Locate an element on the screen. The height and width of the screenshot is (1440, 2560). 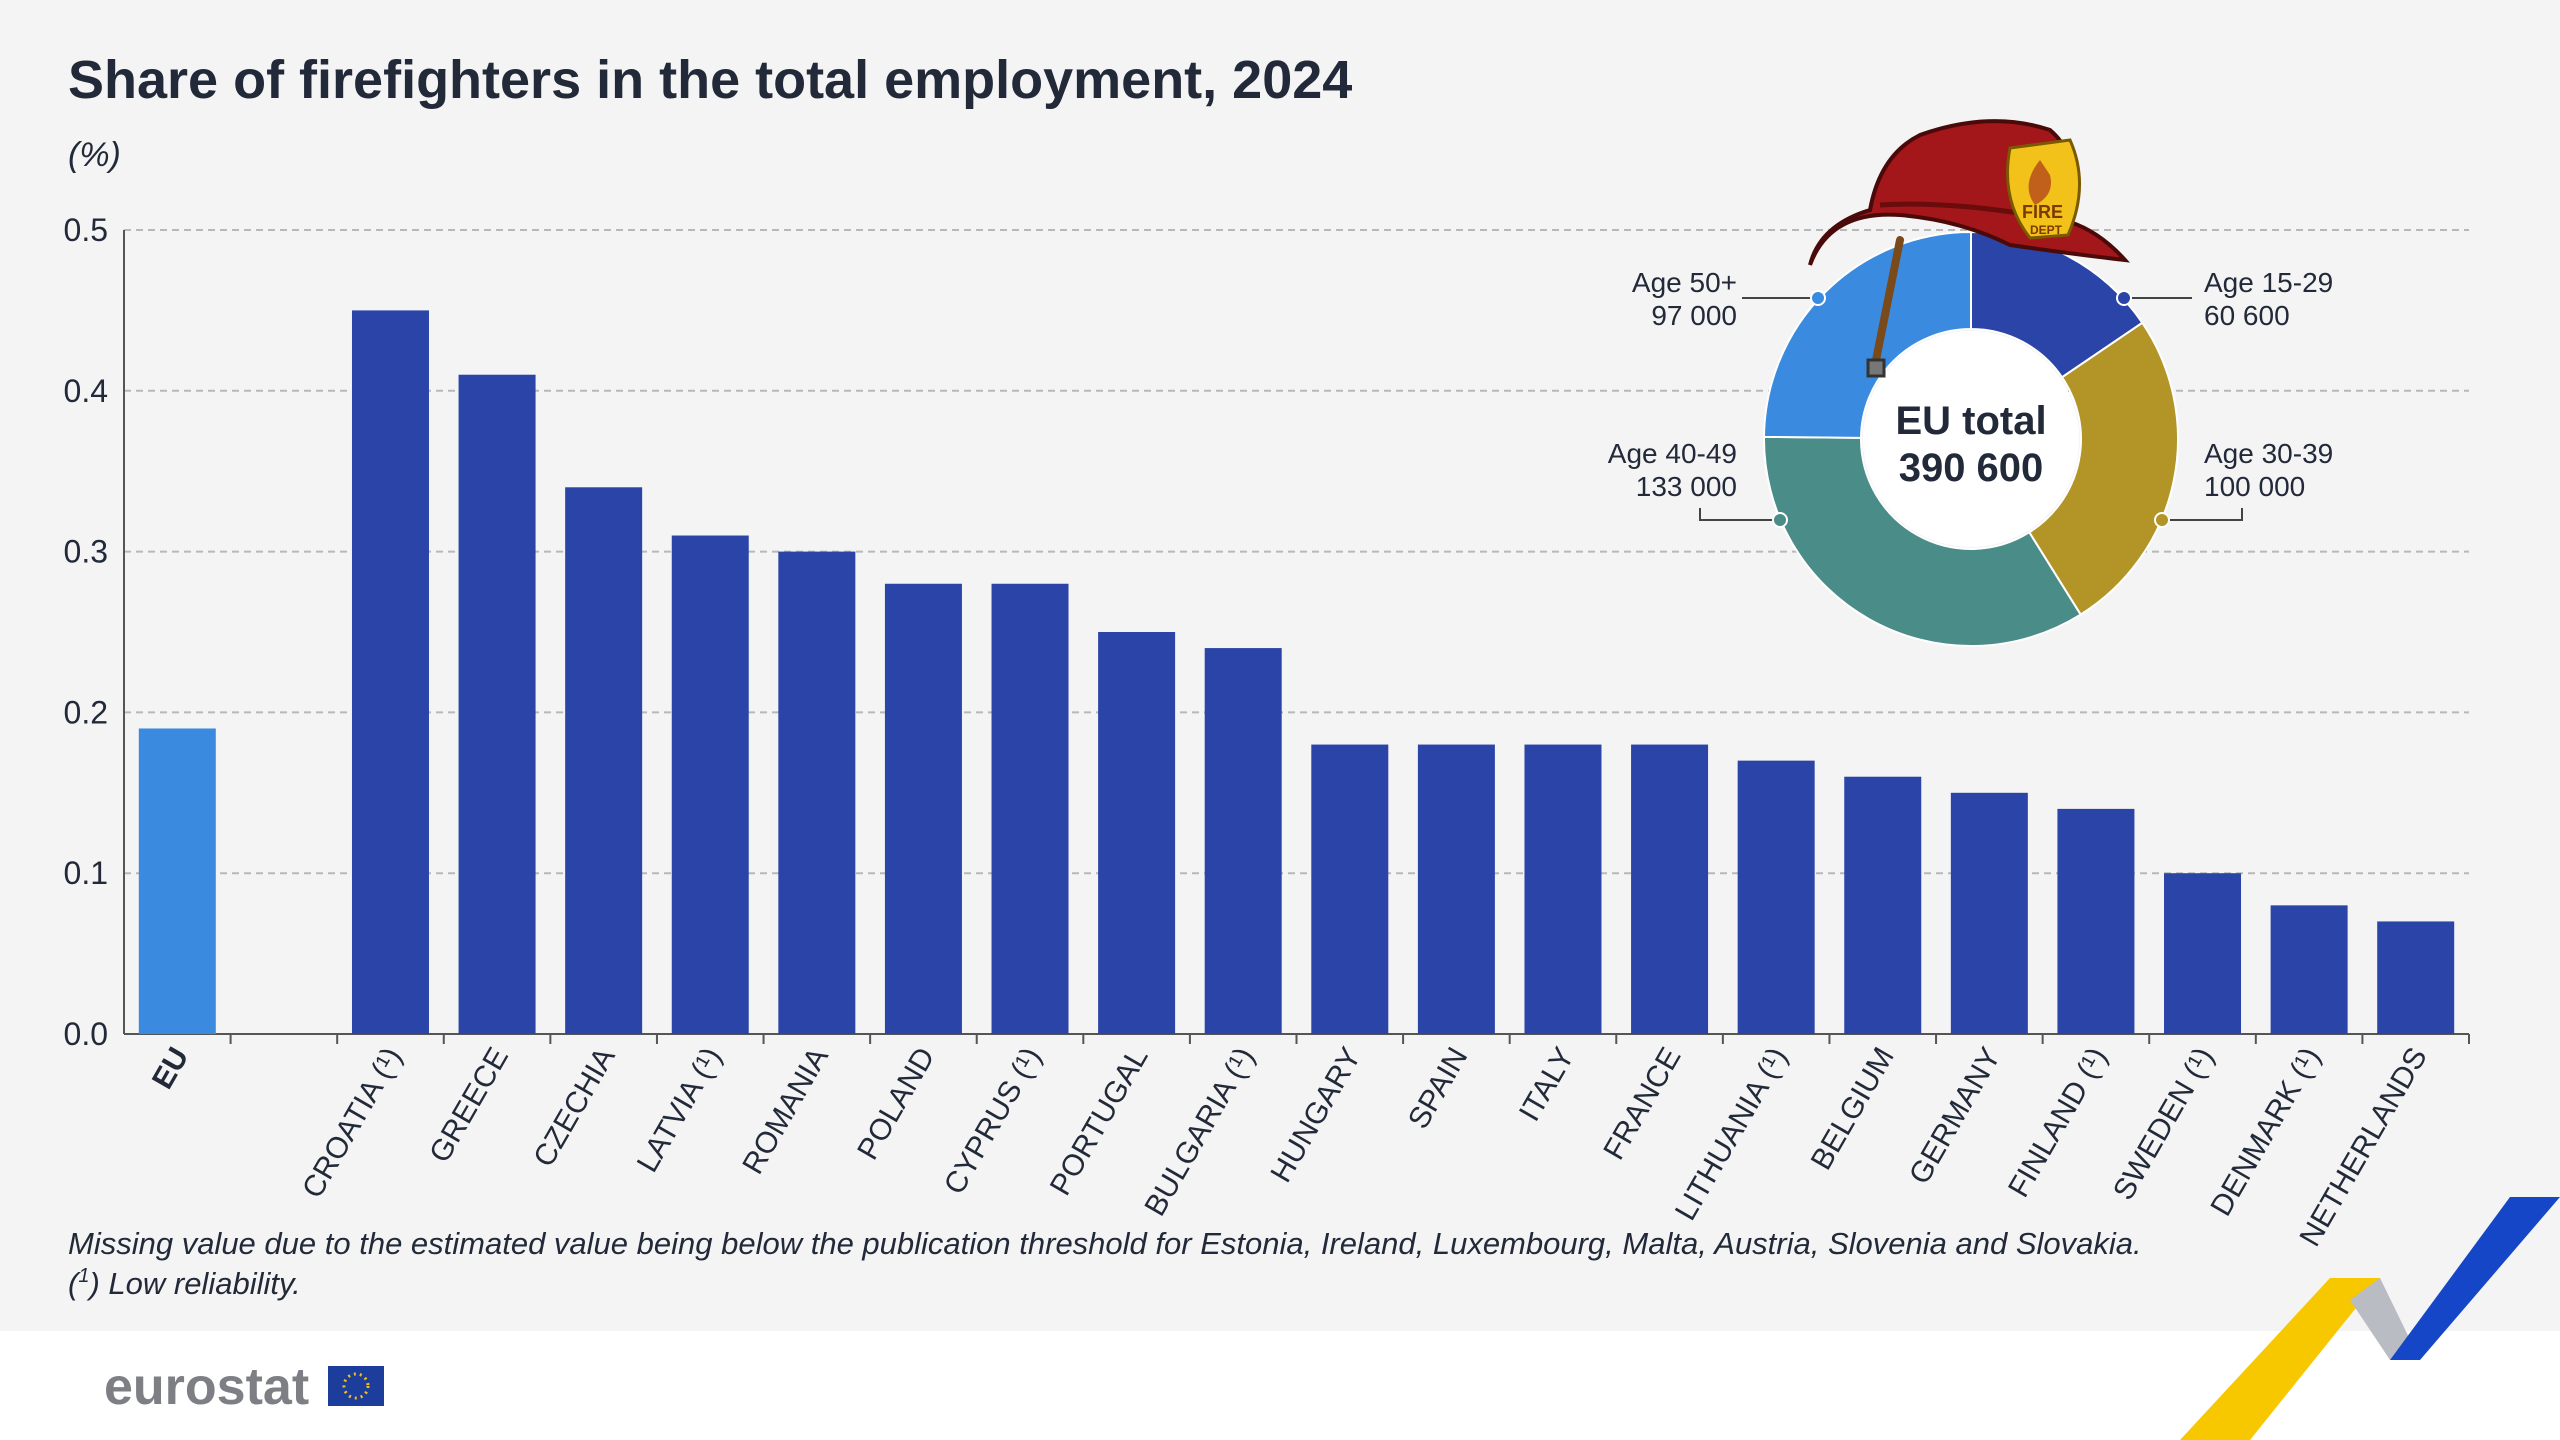
y-tick-label: 0.4 is located at coordinates (86, 391).